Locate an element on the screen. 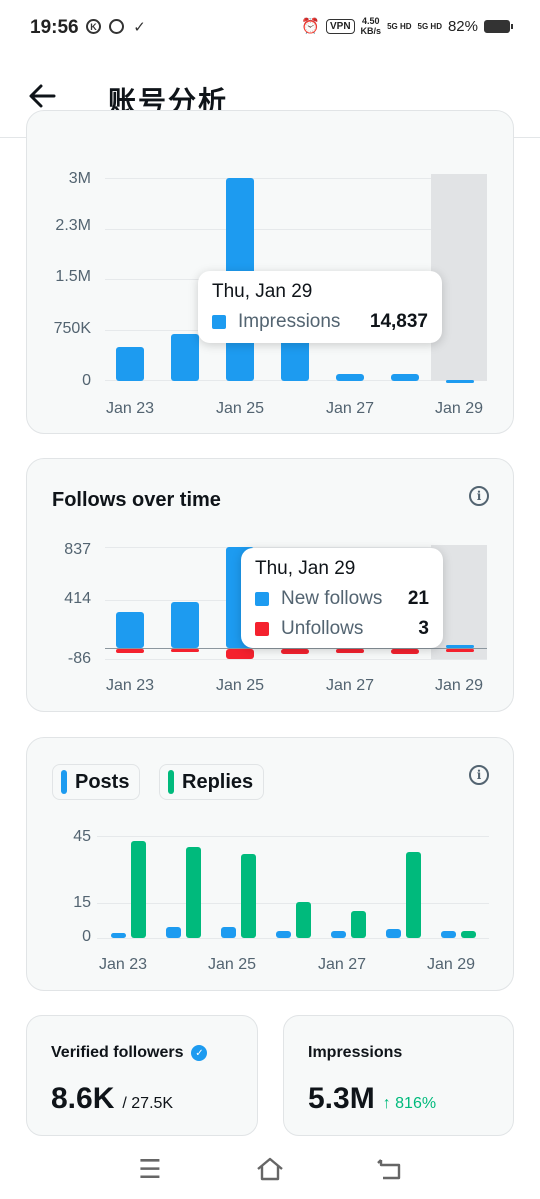 The width and height of the screenshot is (540, 1199). y-tick-label: 750K is located at coordinates (72, 328).